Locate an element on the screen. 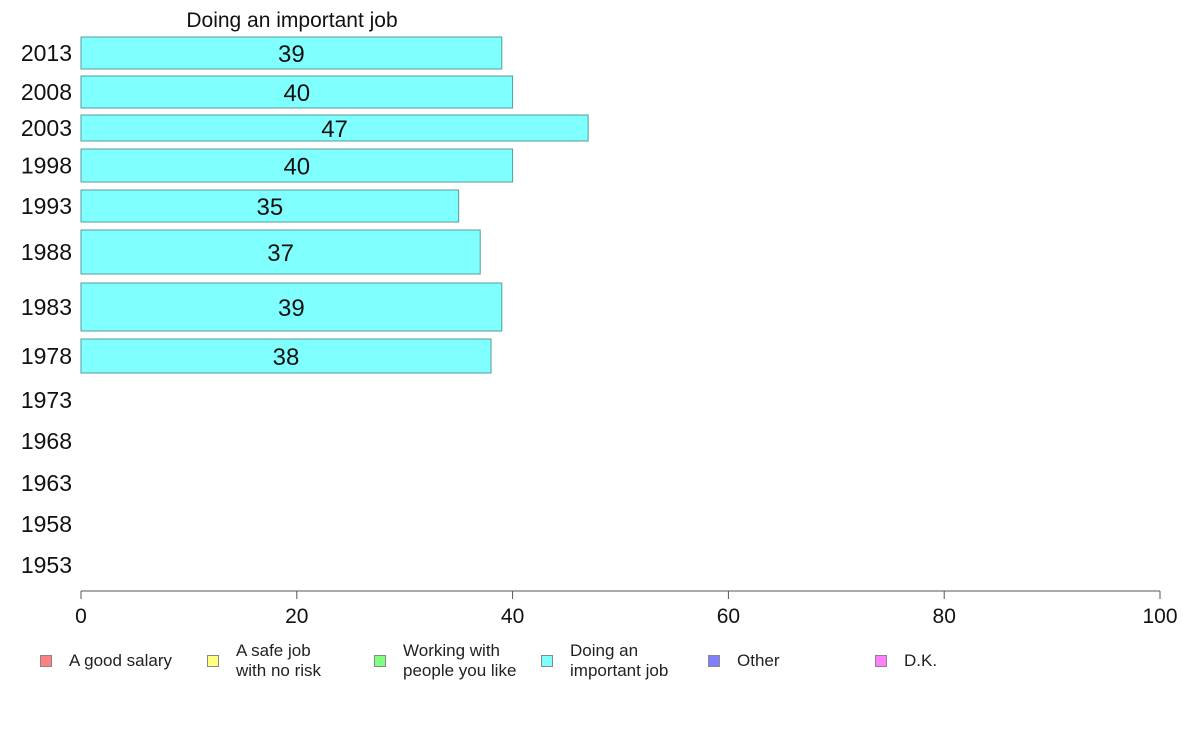 The image size is (1188, 736). x-axis: 0 20 40 60 80 100 is located at coordinates (626, 609).